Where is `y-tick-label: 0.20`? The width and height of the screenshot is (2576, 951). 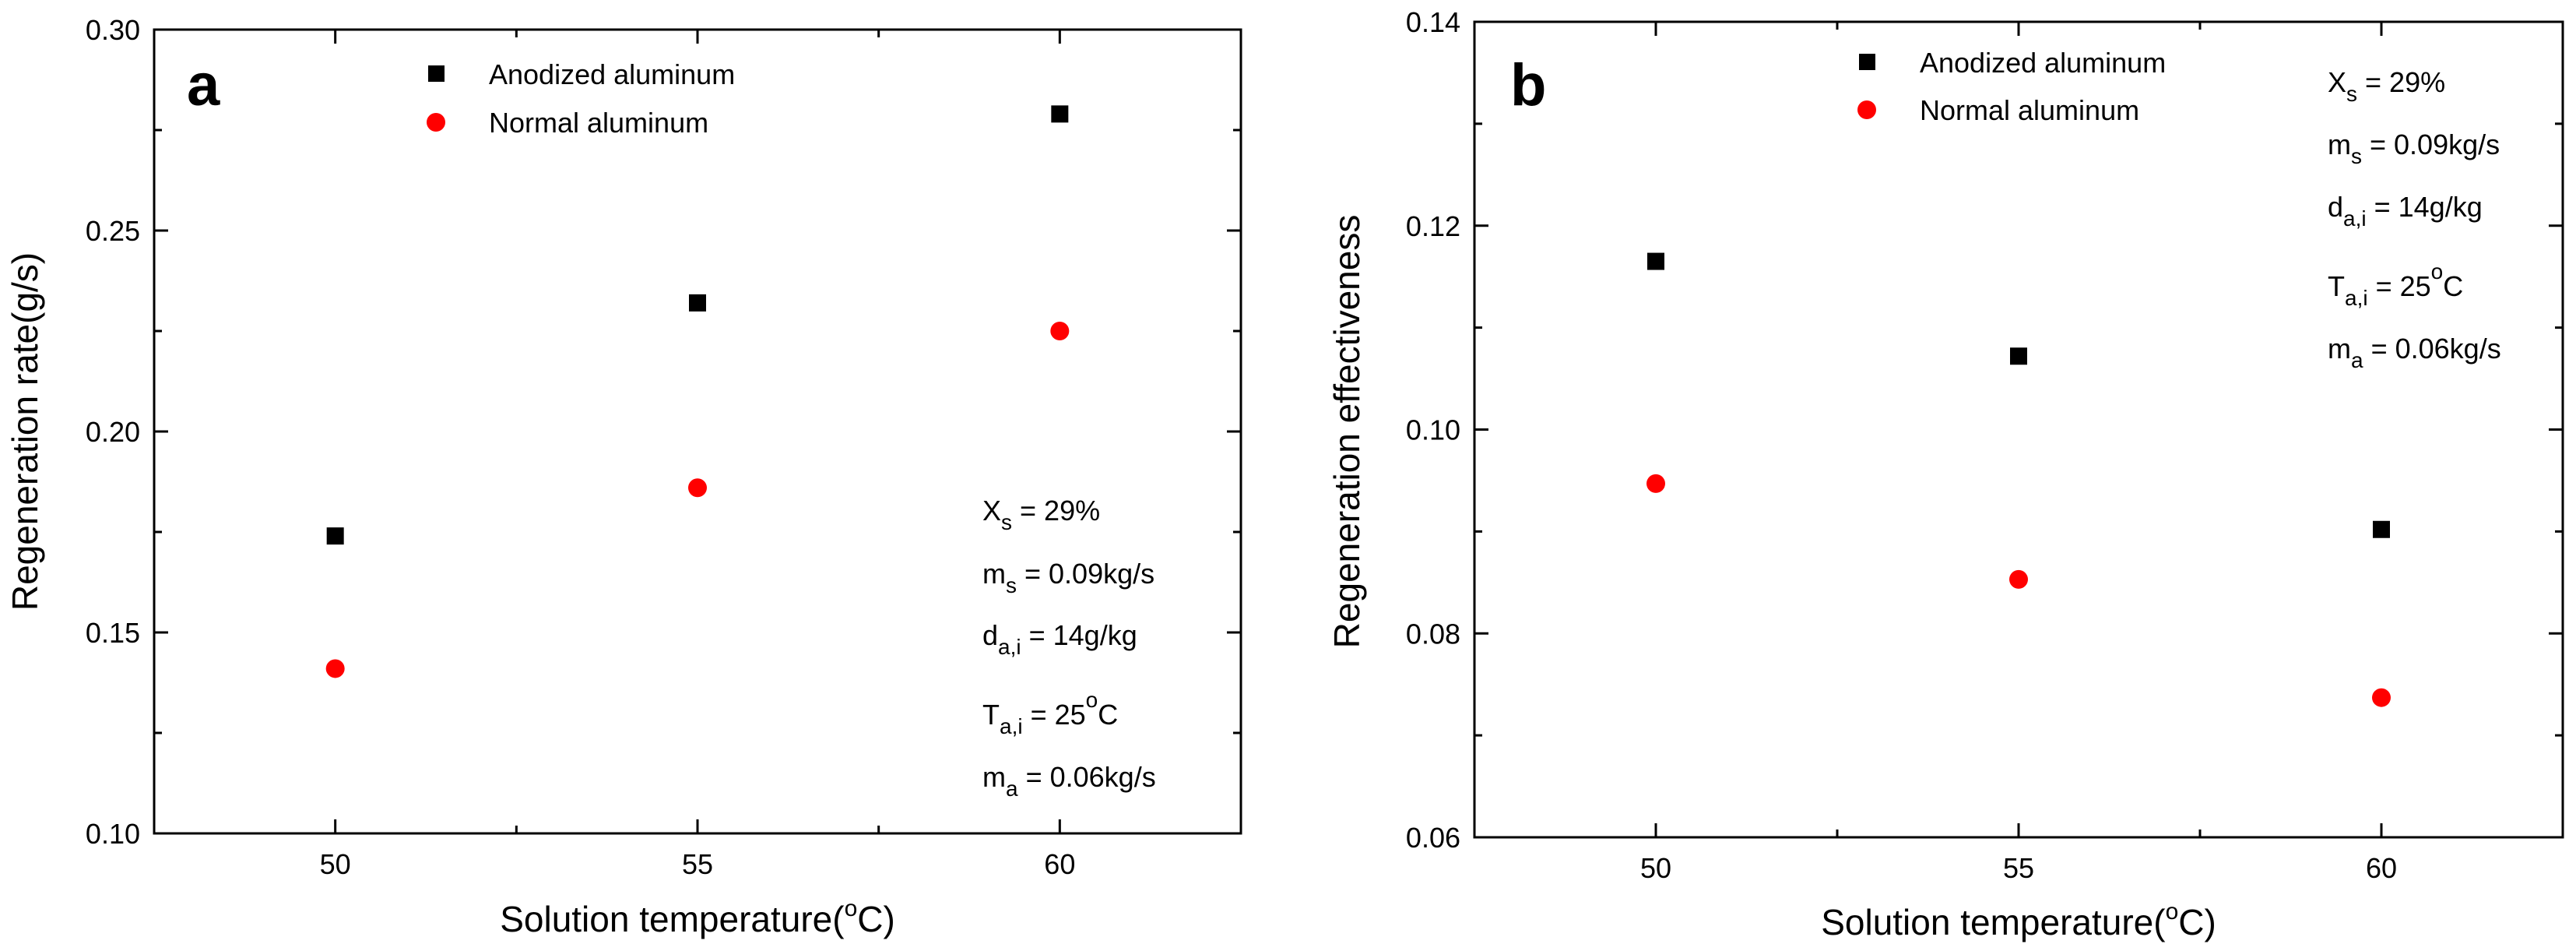 y-tick-label: 0.20 is located at coordinates (113, 432).